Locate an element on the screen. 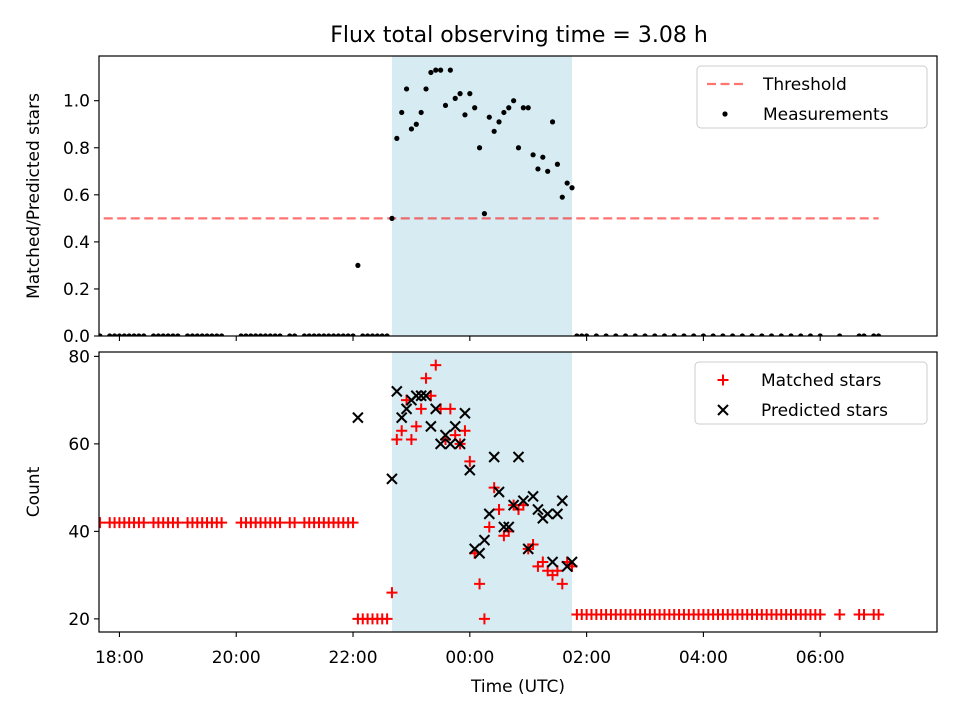 This screenshot has width=960, height=720. legend: Threshold Measurements is located at coordinates (812, 97).